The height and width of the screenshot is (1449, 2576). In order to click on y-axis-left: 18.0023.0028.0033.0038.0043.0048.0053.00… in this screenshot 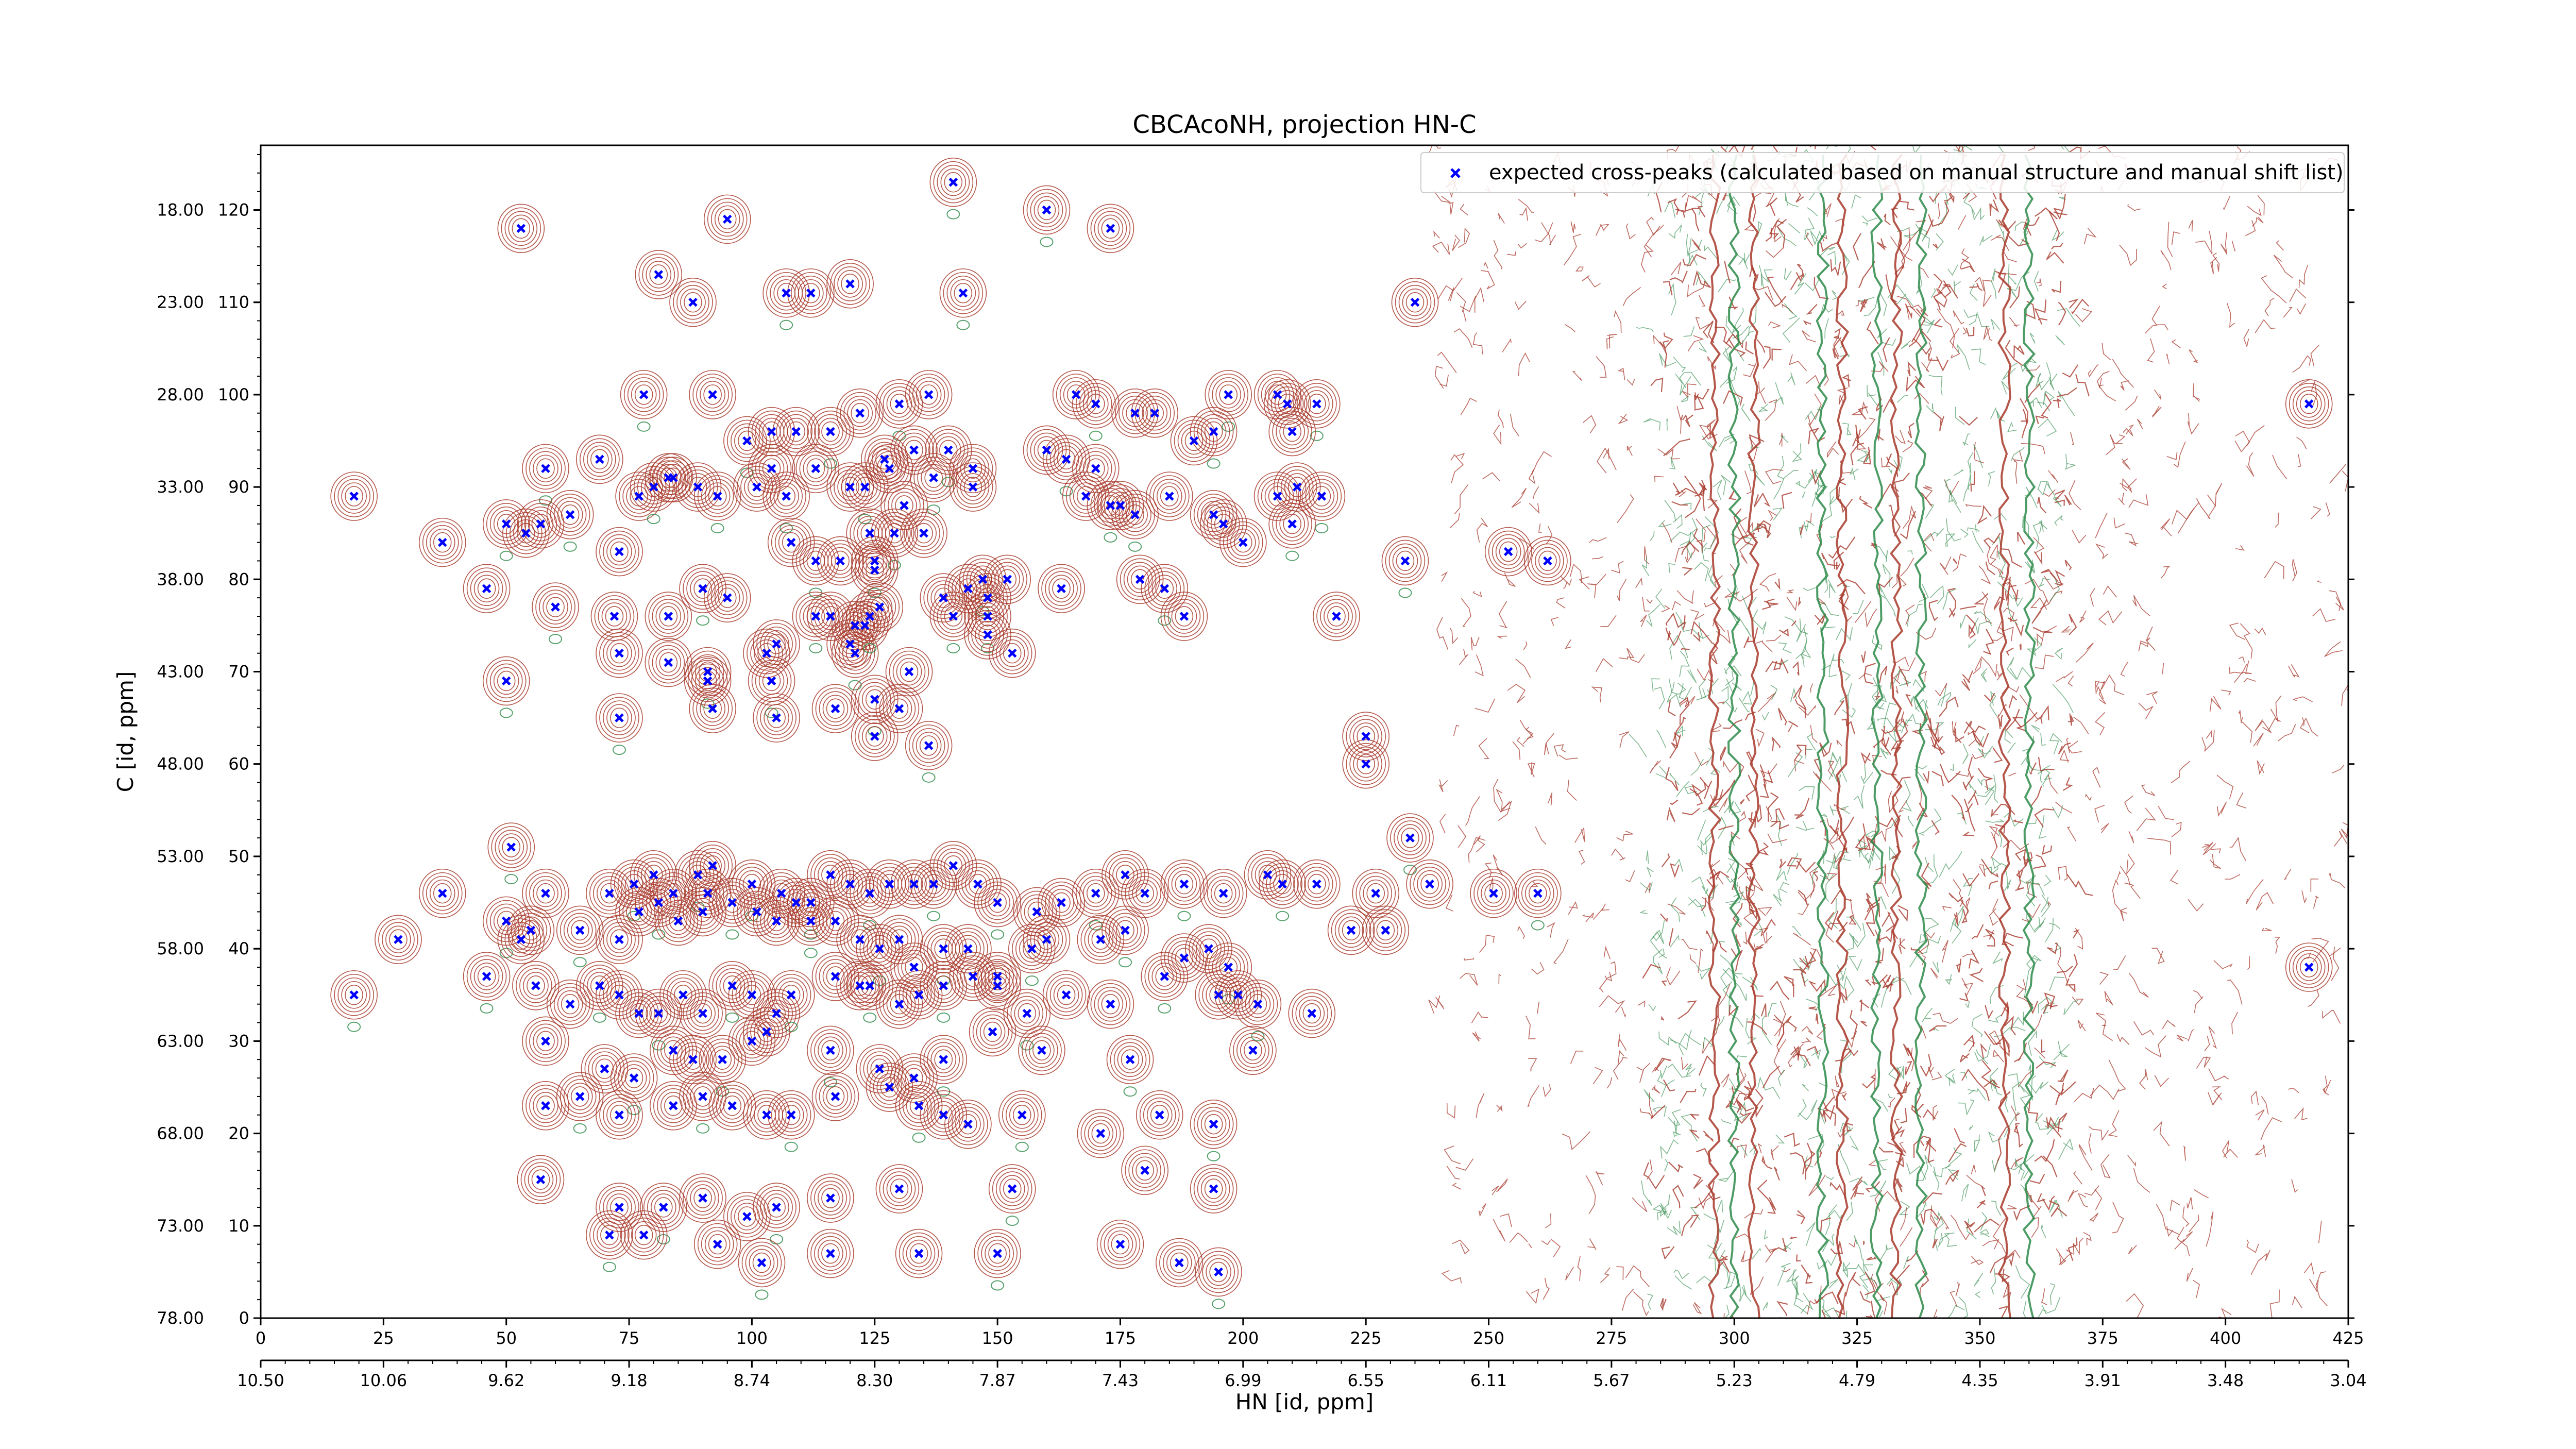, I will do `click(209, 741)`.